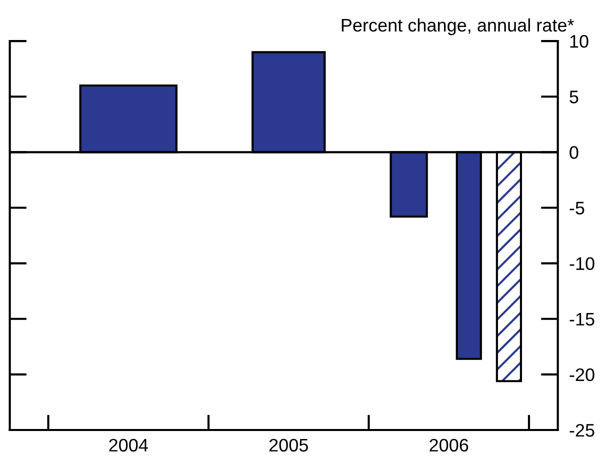 The width and height of the screenshot is (613, 456). Describe the element at coordinates (288, 445) in the screenshot. I see `x-tick-label: 2005` at that location.